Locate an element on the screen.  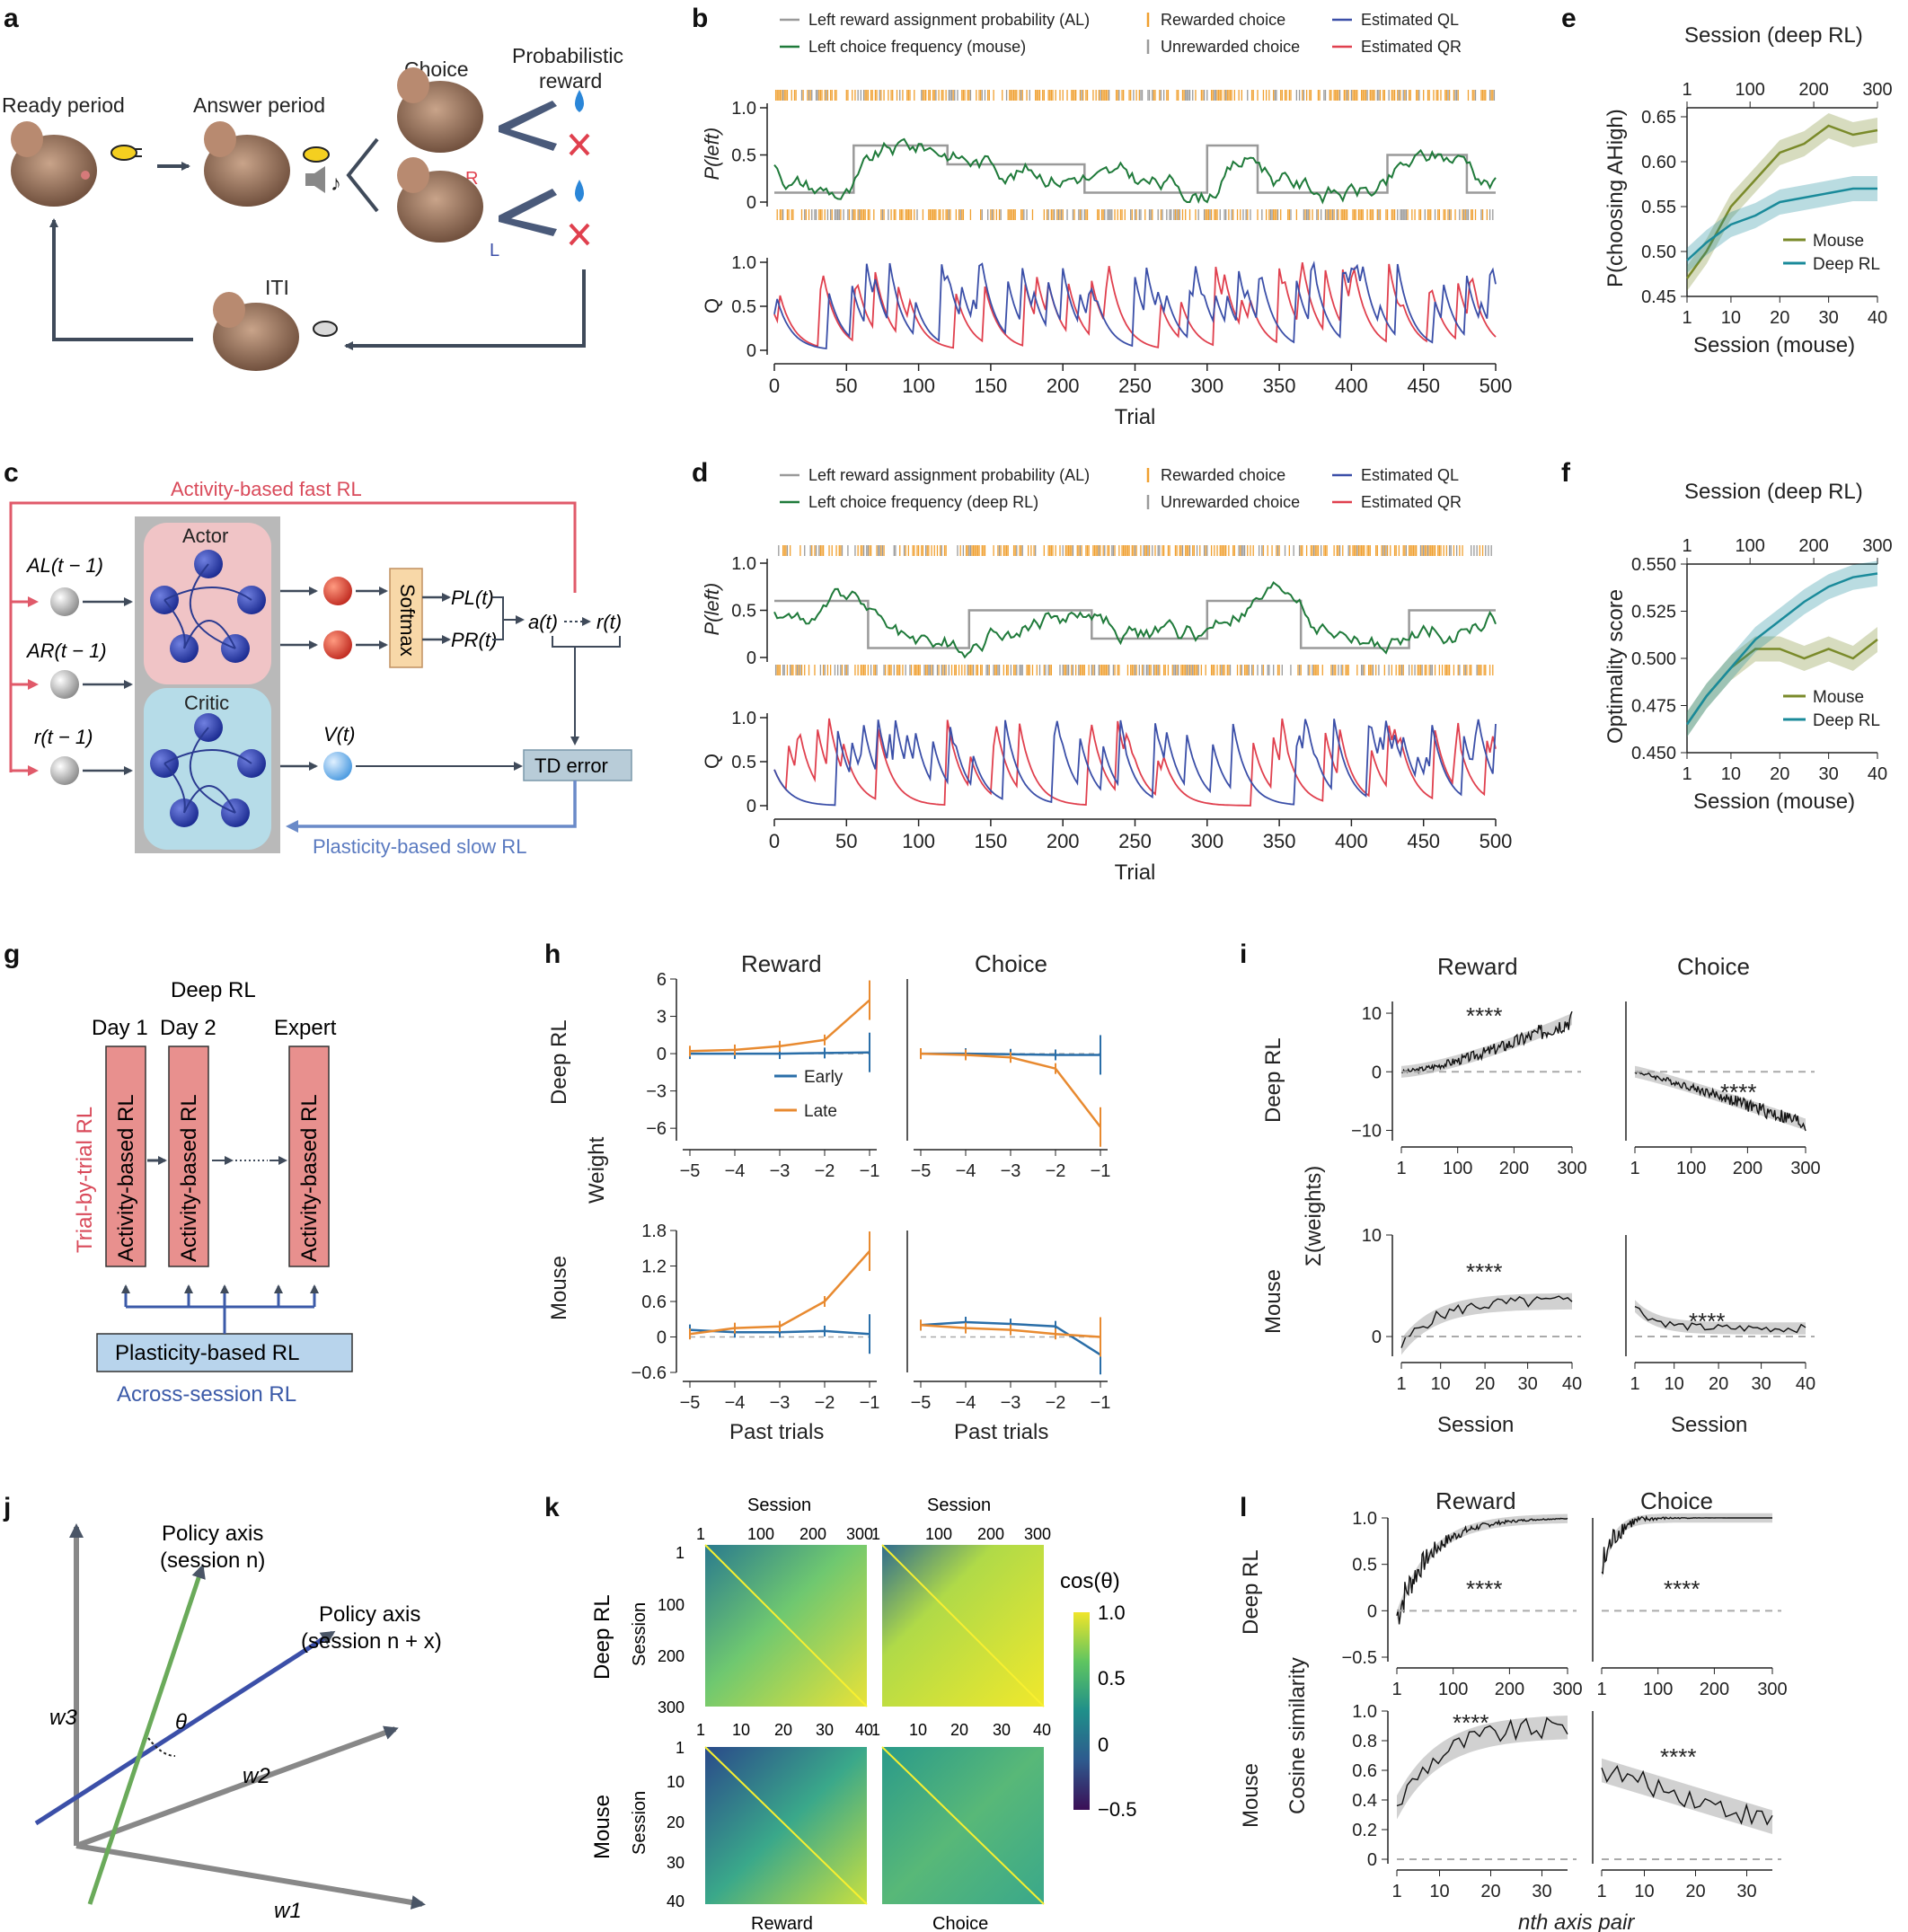
legend-label: Left choice frequency (mouse) is located at coordinates (917, 47).